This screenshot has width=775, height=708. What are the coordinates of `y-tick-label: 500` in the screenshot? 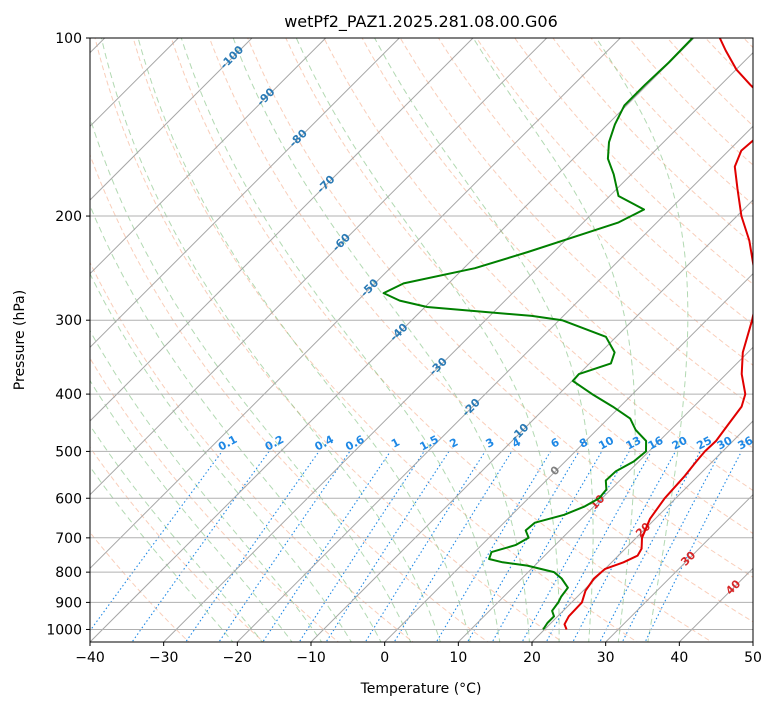 It's located at (68, 452).